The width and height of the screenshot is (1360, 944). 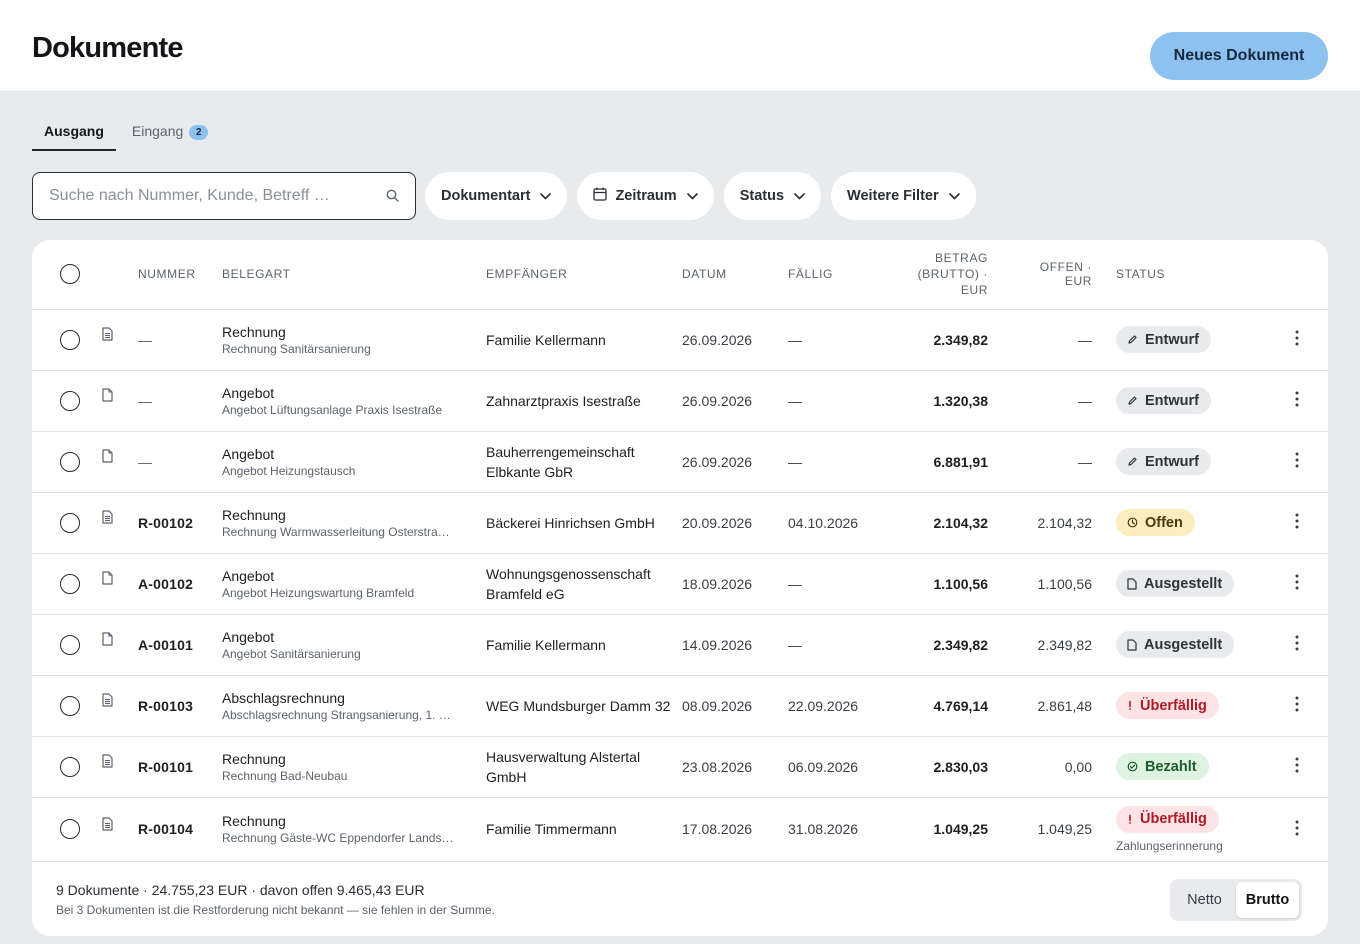 What do you see at coordinates (1063, 584) in the screenshot?
I see `open-amount: 1.100,56` at bounding box center [1063, 584].